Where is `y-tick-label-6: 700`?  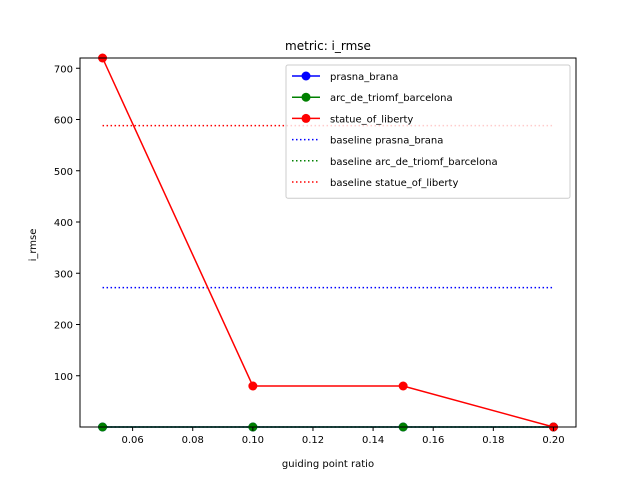 y-tick-label-6: 700 is located at coordinates (63, 69).